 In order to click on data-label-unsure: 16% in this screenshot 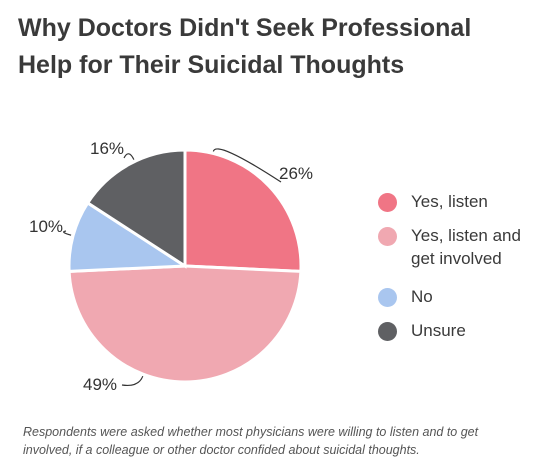, I will do `click(107, 148)`.